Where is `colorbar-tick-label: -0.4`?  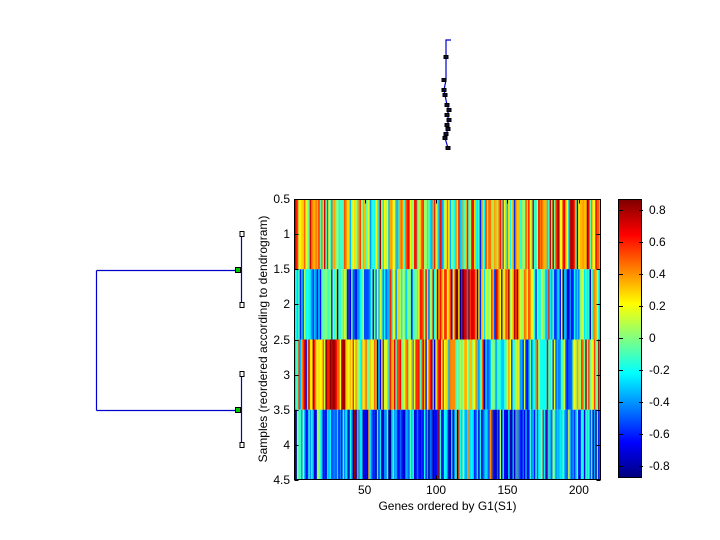
colorbar-tick-label: -0.4 is located at coordinates (659, 401).